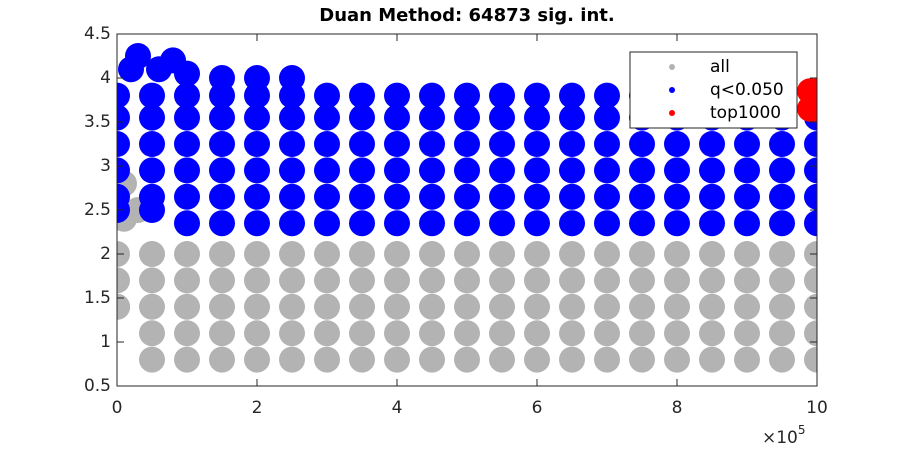 The width and height of the screenshot is (900, 450). What do you see at coordinates (97, 210) in the screenshot?
I see `y-tick-label: 2.5` at bounding box center [97, 210].